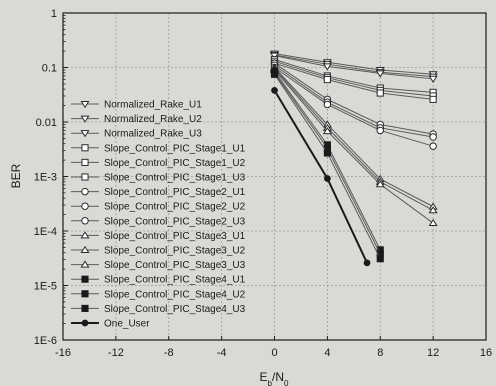 The image size is (496, 386). Describe the element at coordinates (327, 353) in the screenshot. I see `x-tick-label: 4` at that location.